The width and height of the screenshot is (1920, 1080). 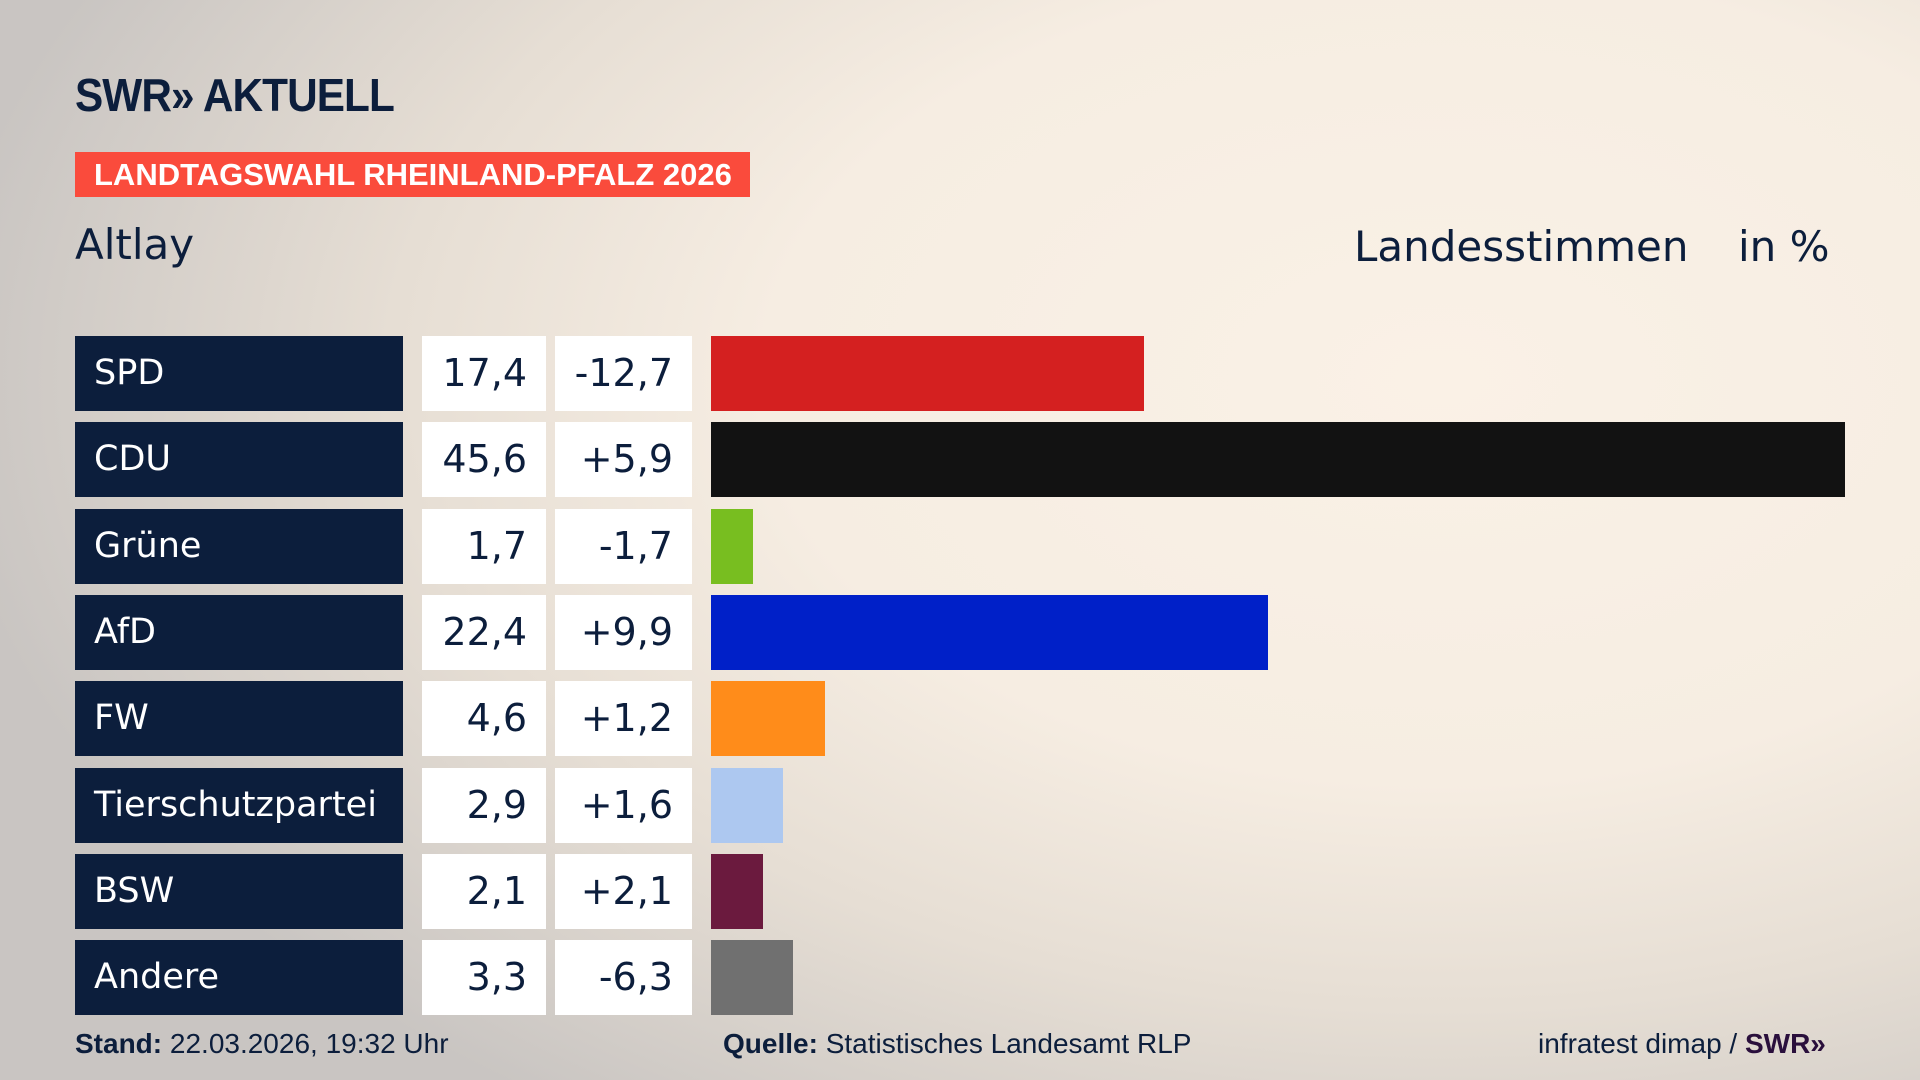 I want to click on diff-label: -1,7, so click(x=623, y=546).